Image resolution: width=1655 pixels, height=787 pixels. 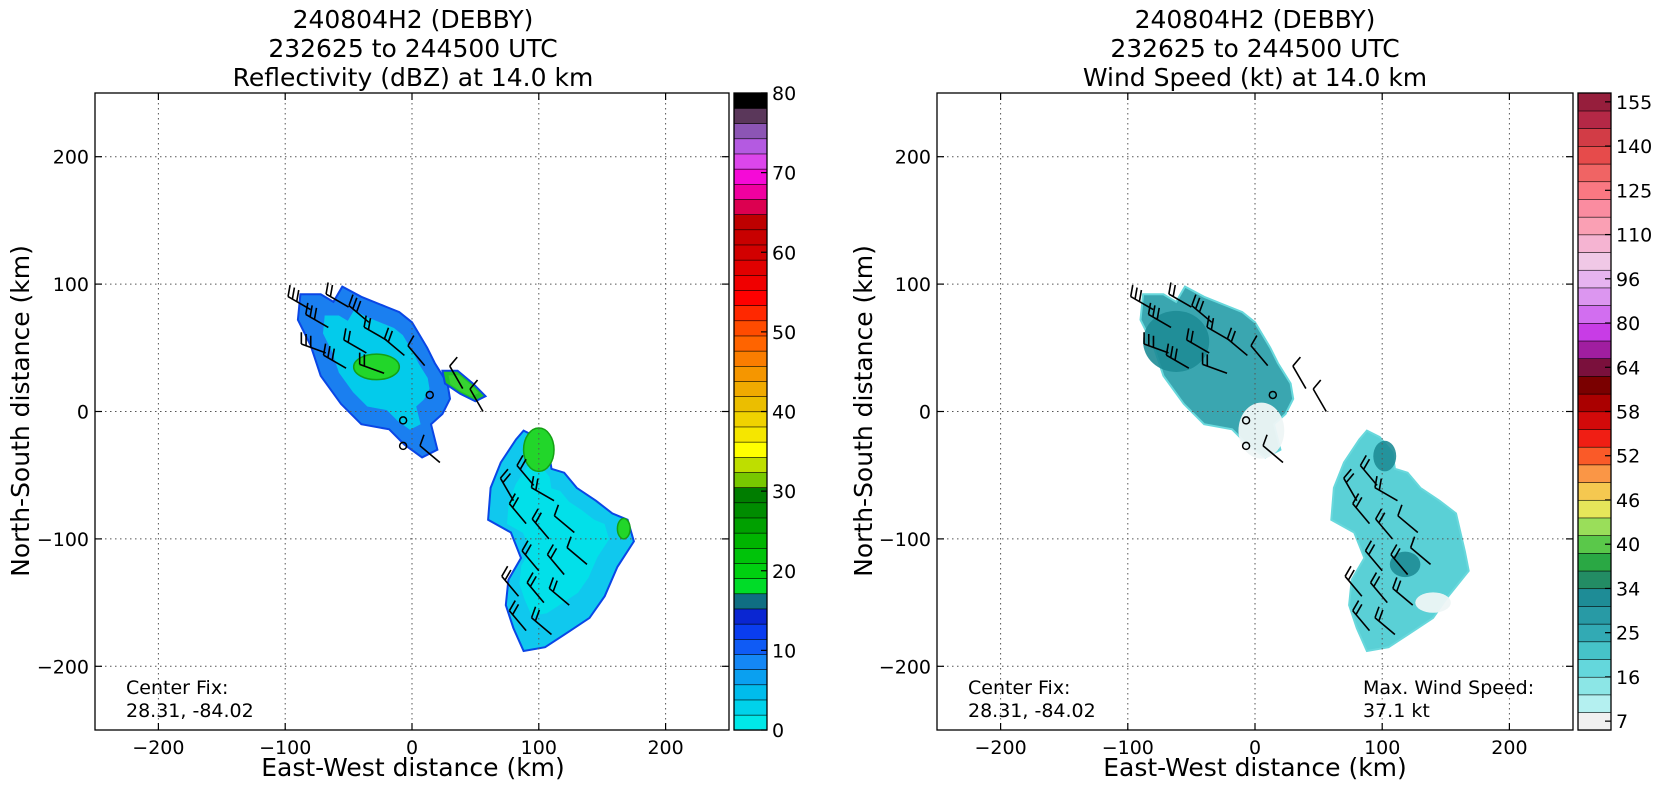 I want to click on stronger-wind-patch, so click(x=1405, y=564).